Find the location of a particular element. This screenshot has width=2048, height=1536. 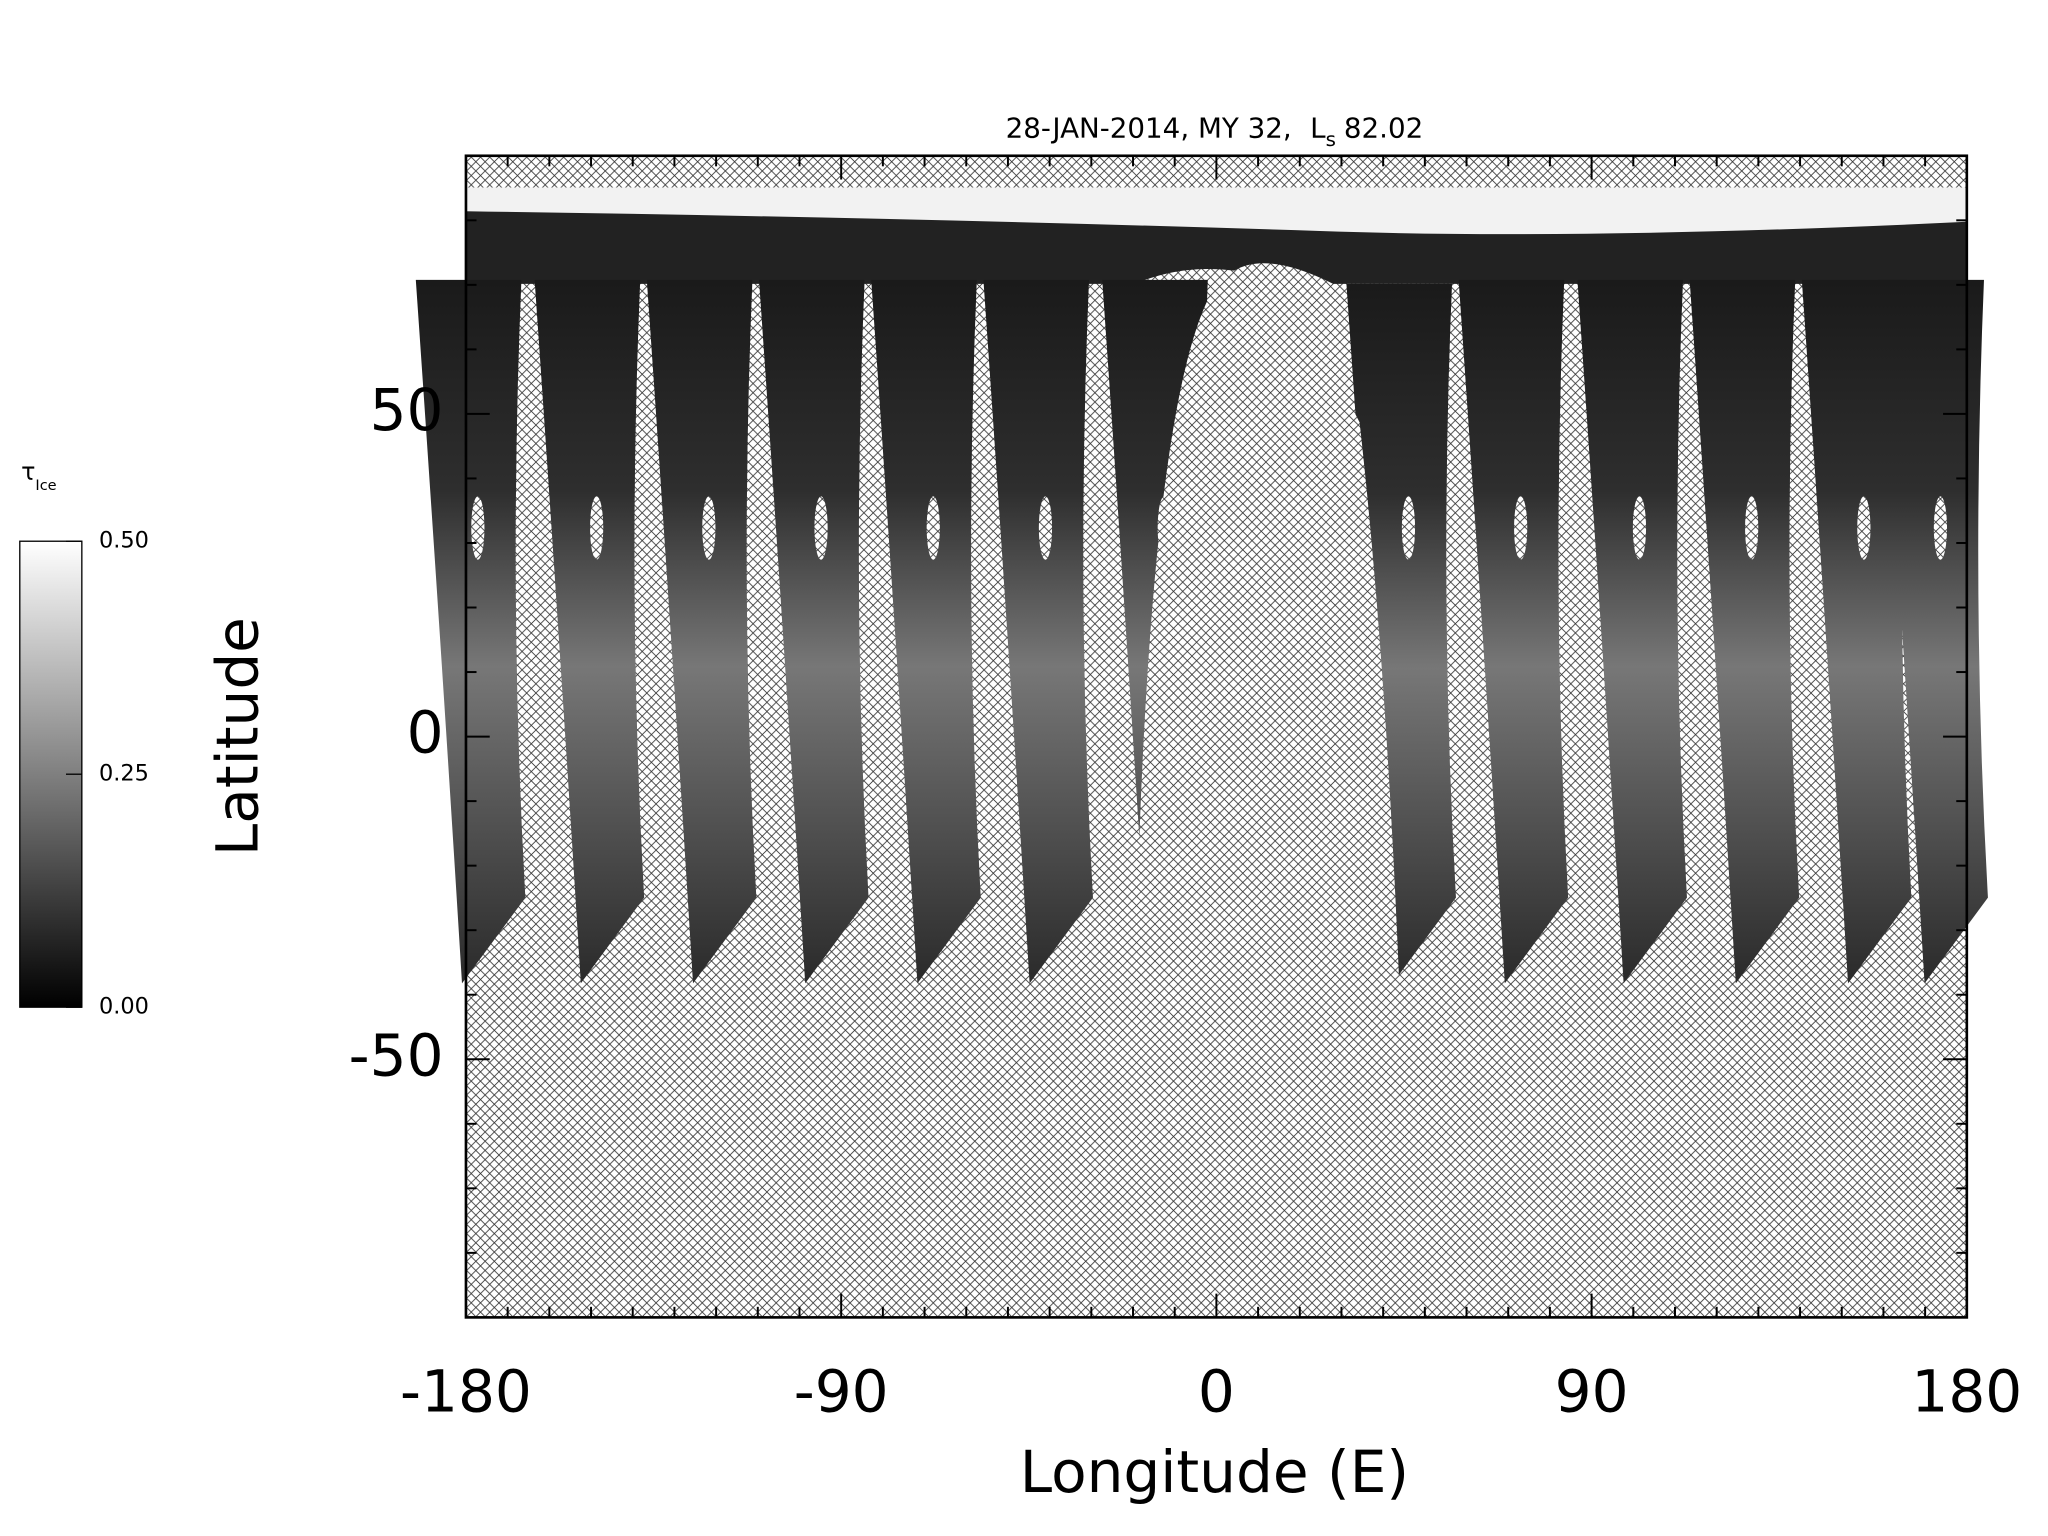

y-tick-label: -50 is located at coordinates (396, 1055).